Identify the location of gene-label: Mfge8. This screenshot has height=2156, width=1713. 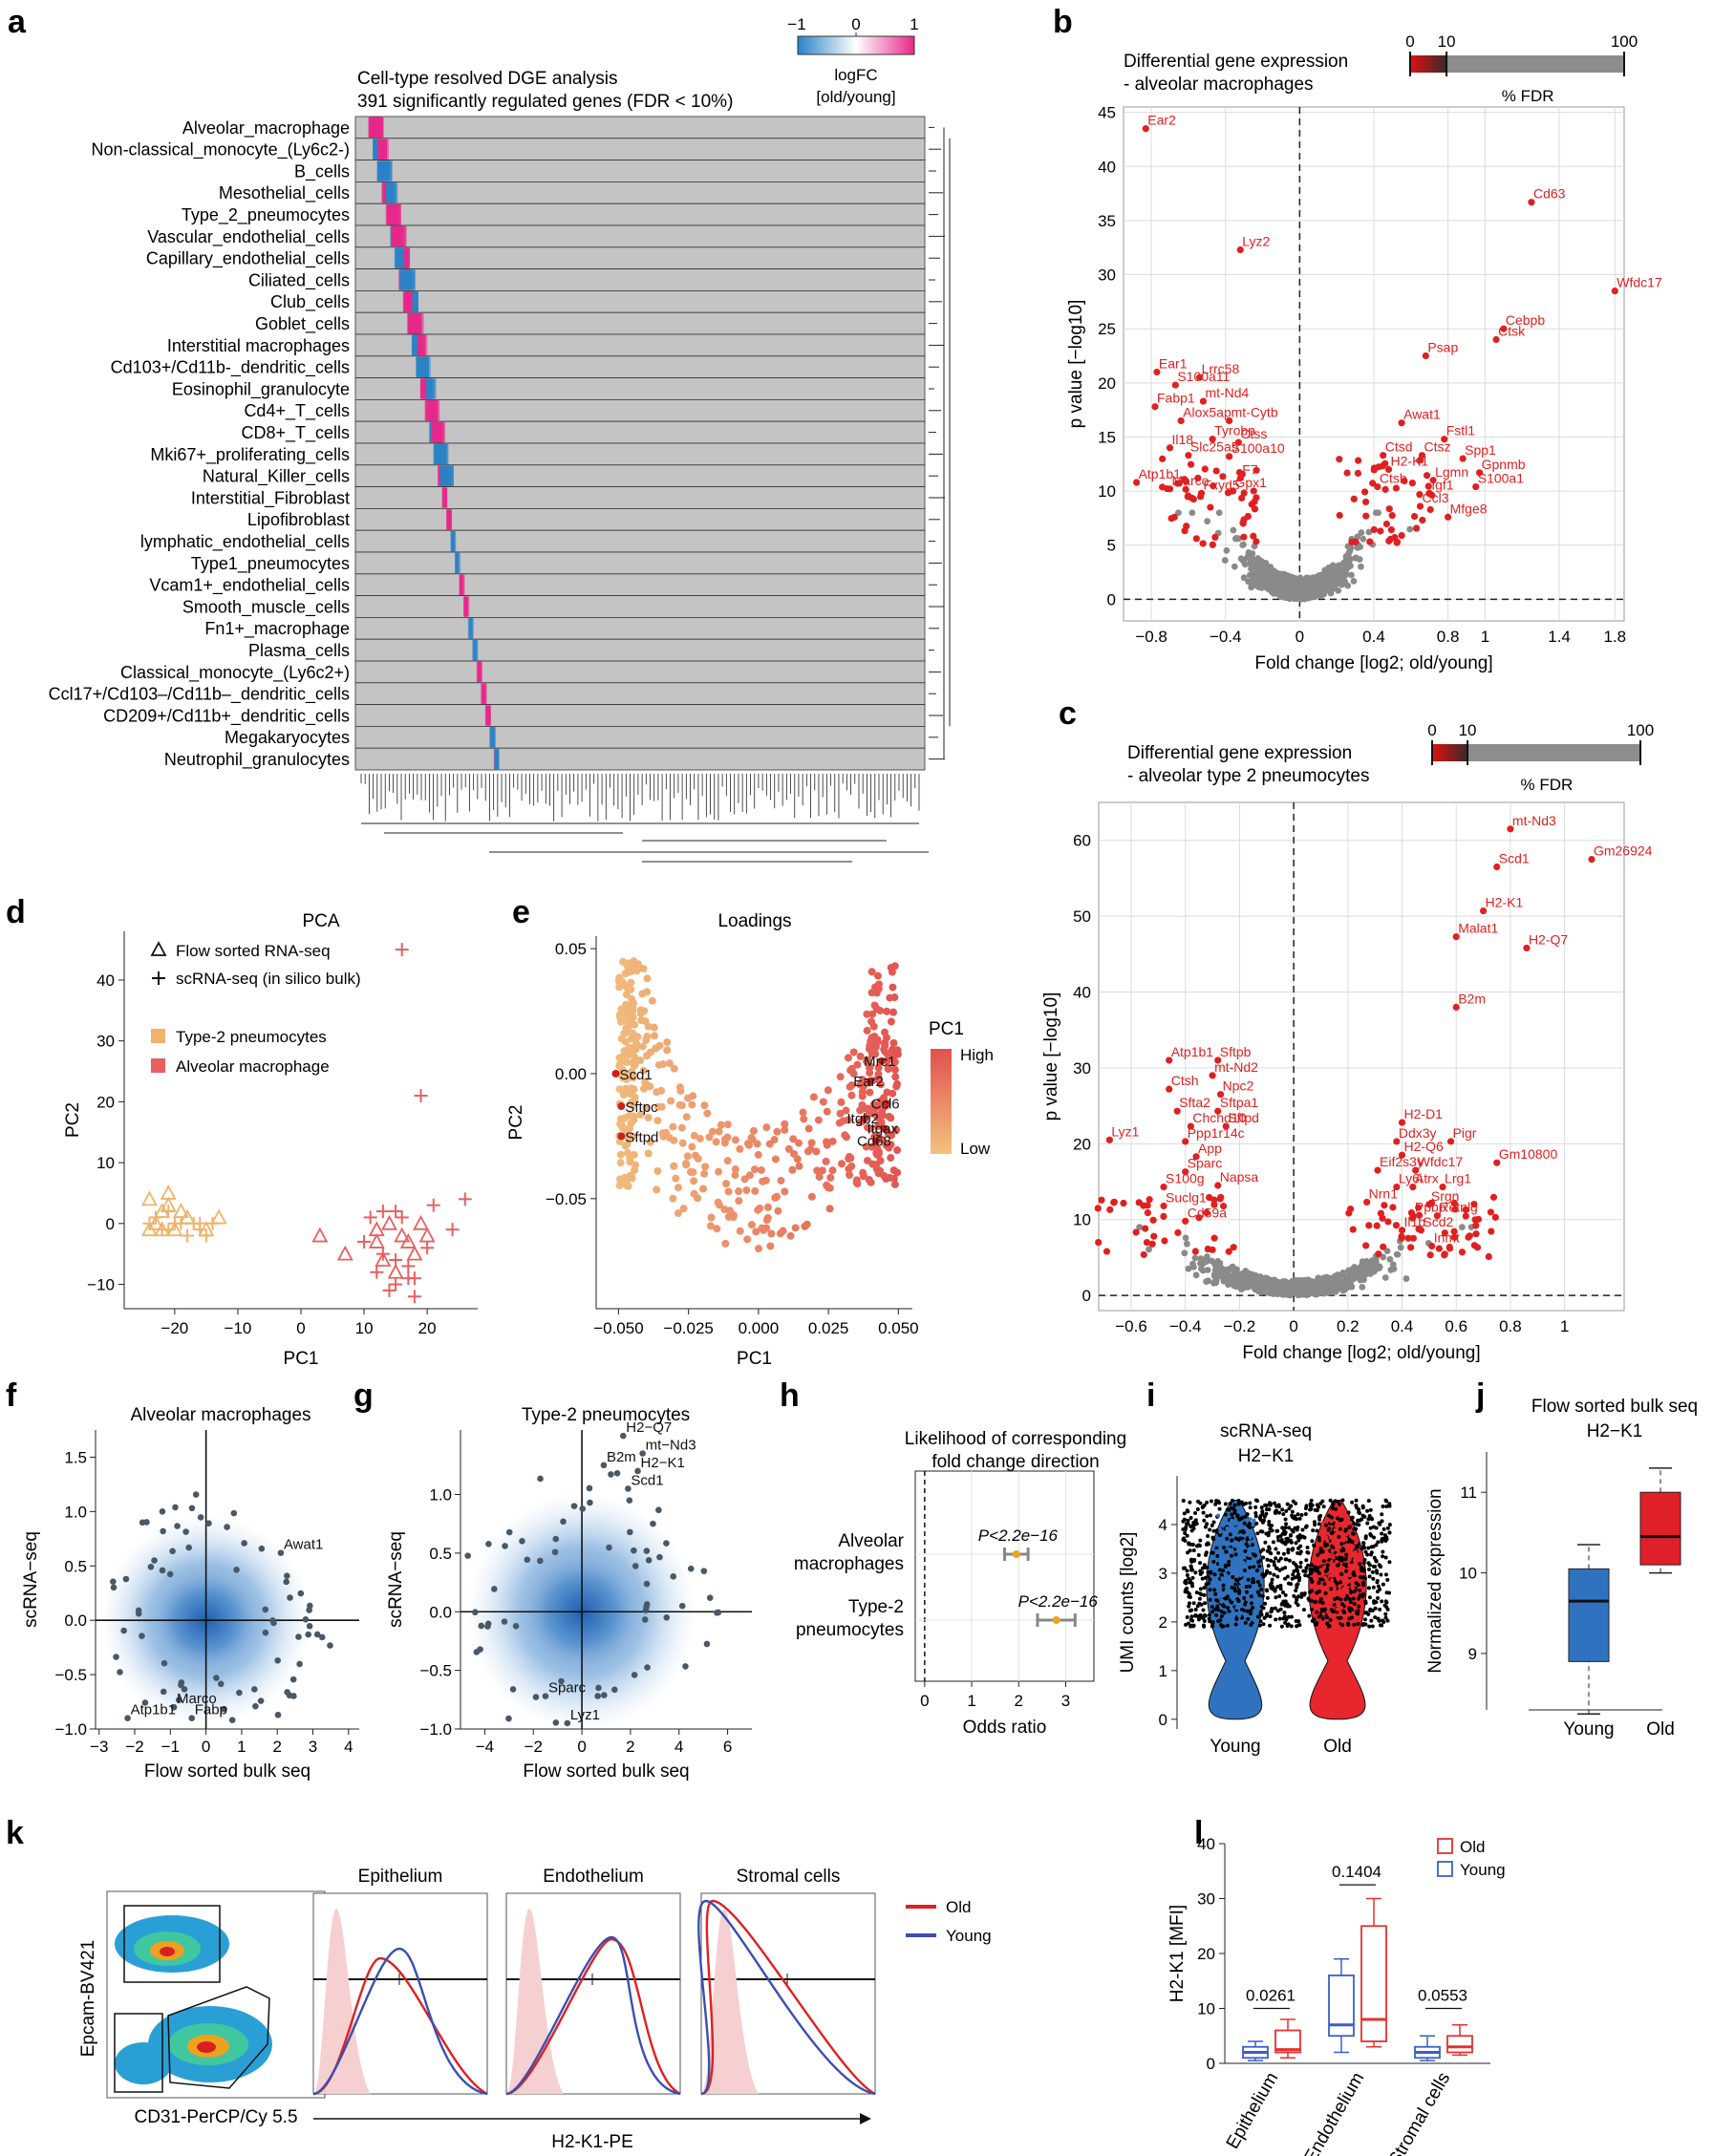
(1469, 509).